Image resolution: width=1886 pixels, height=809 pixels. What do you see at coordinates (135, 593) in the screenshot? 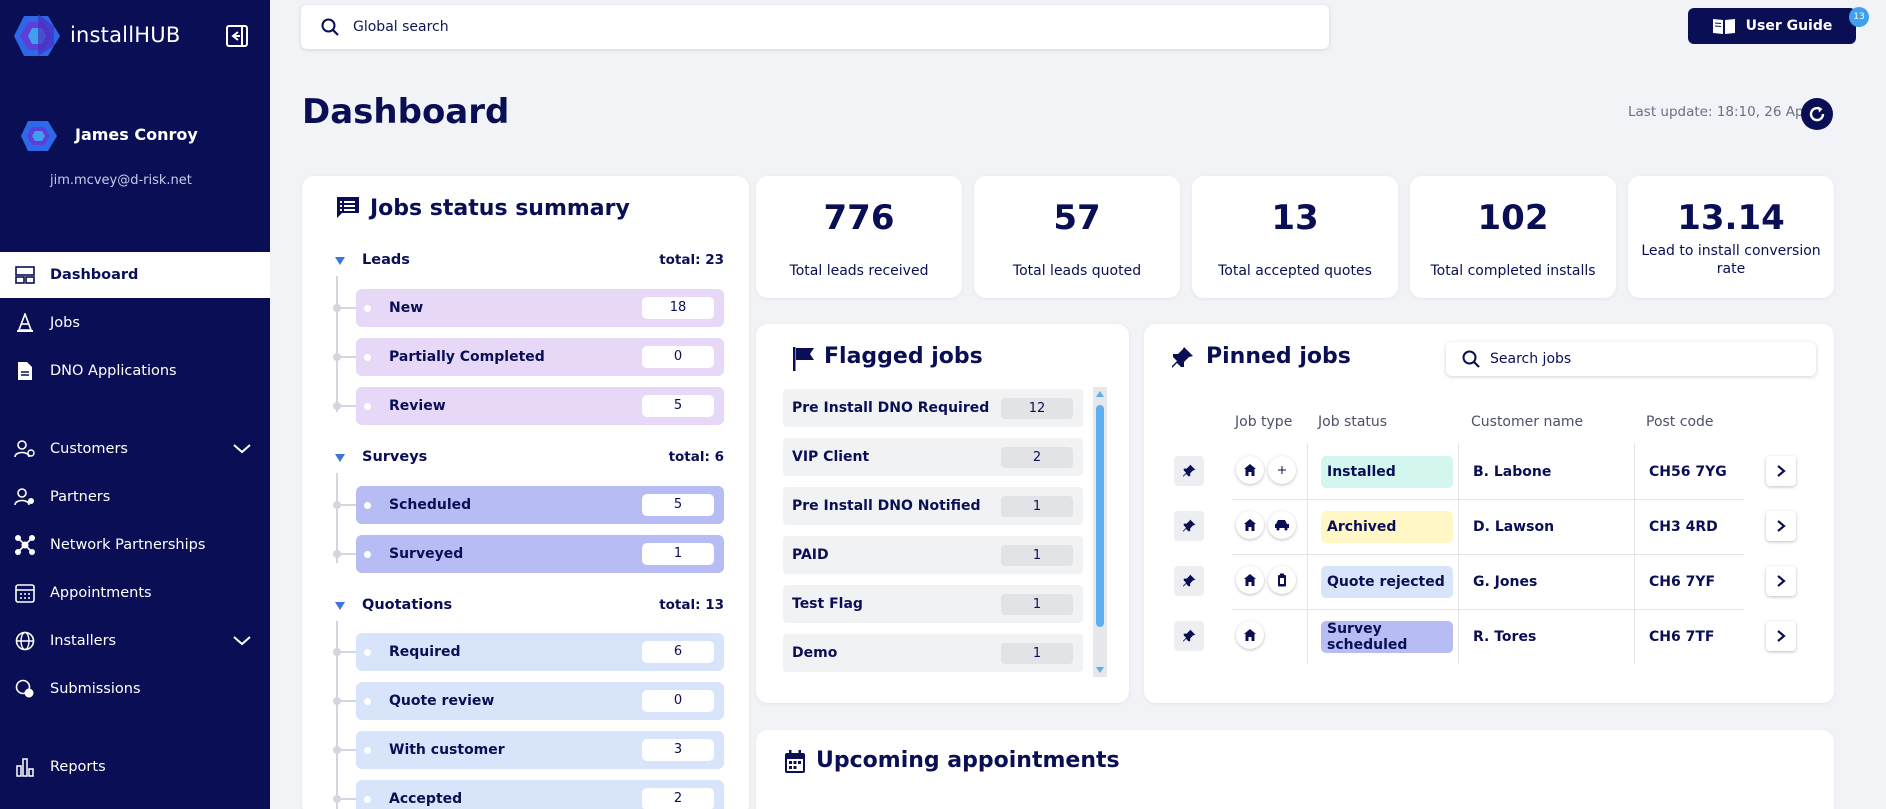
I see `sidebar-item-appointments: Appointments` at bounding box center [135, 593].